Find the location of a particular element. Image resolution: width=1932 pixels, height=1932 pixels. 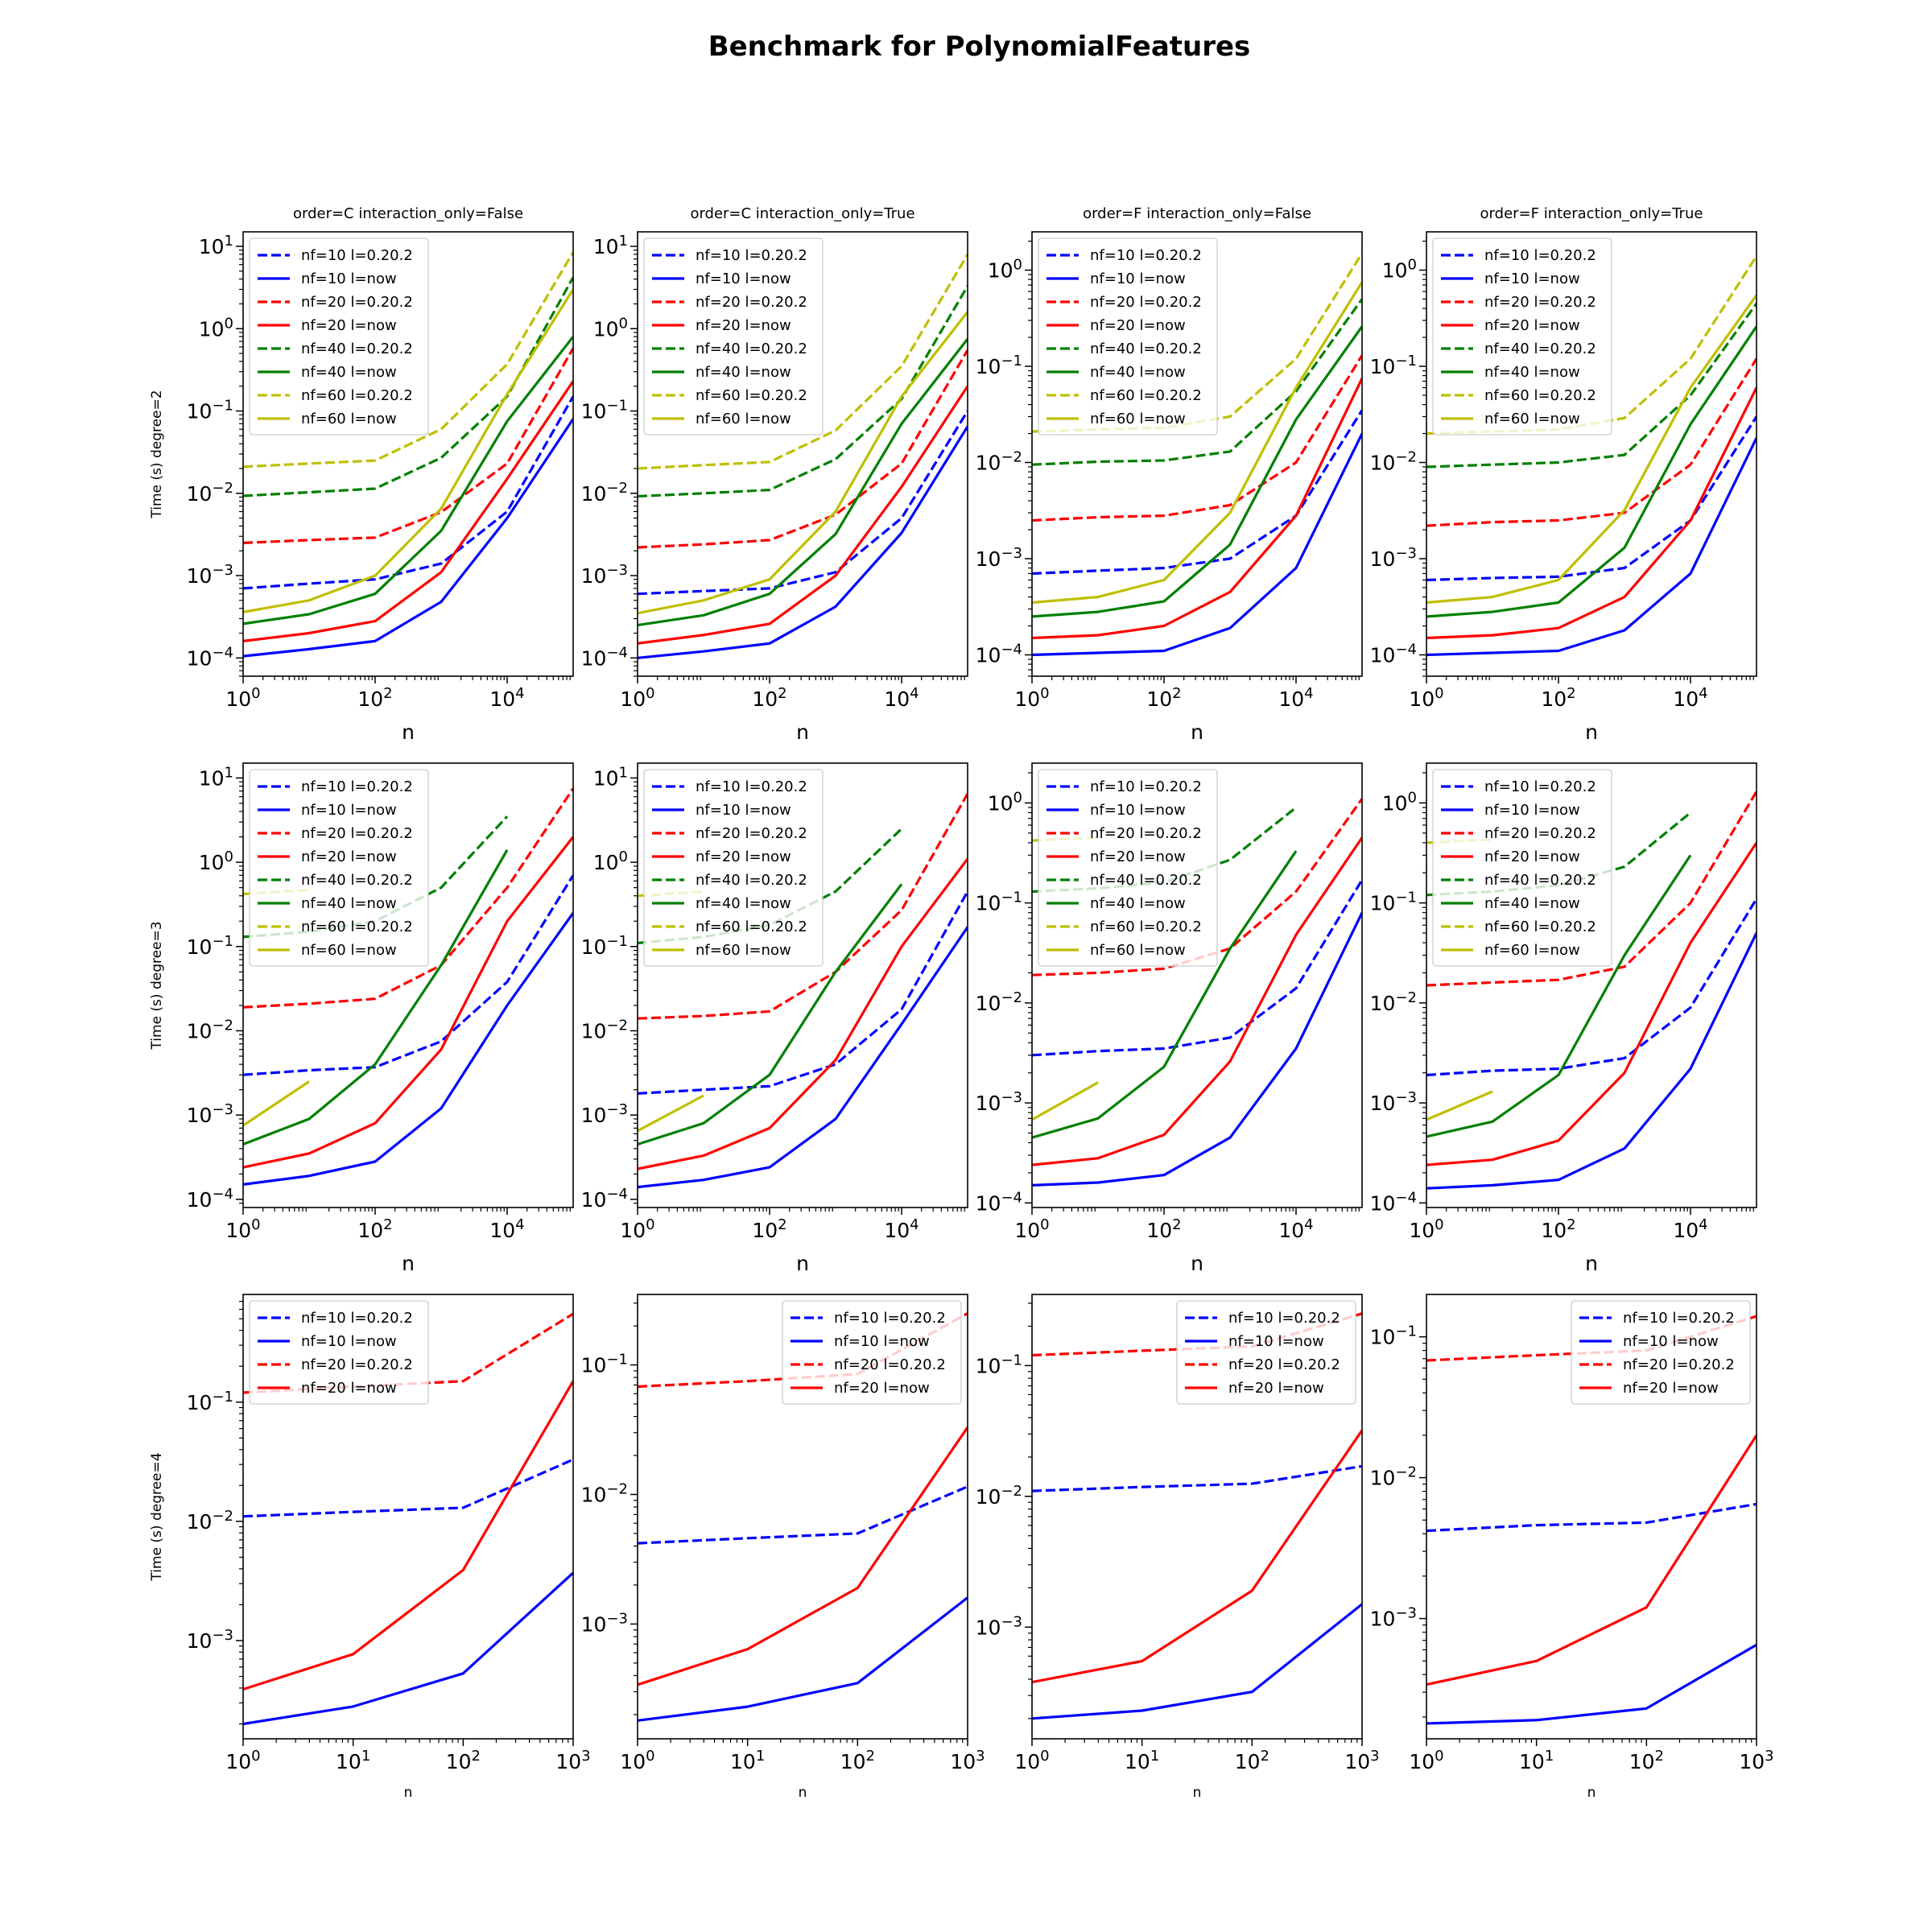

subplot-title: order=C interaction_only=False is located at coordinates (408, 213).